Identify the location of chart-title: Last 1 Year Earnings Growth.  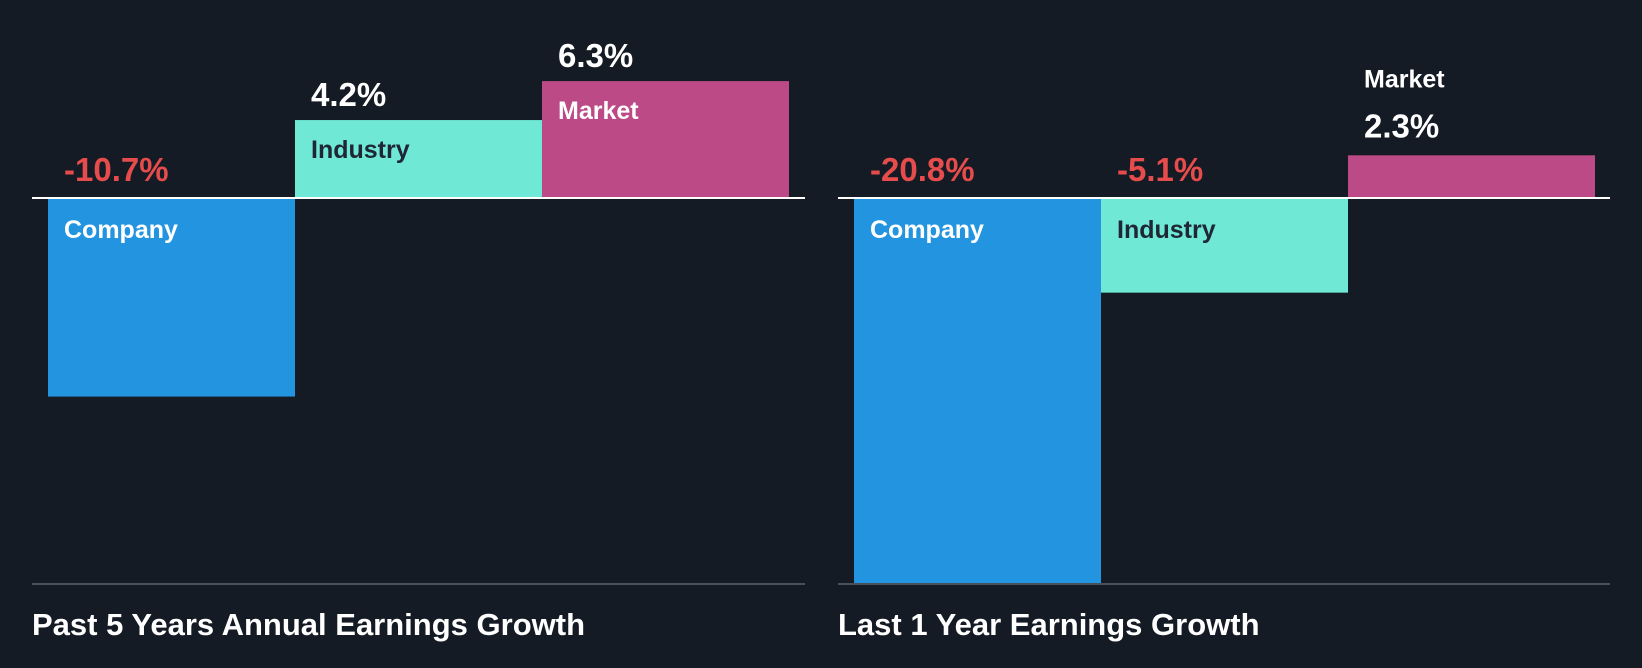
(1049, 624).